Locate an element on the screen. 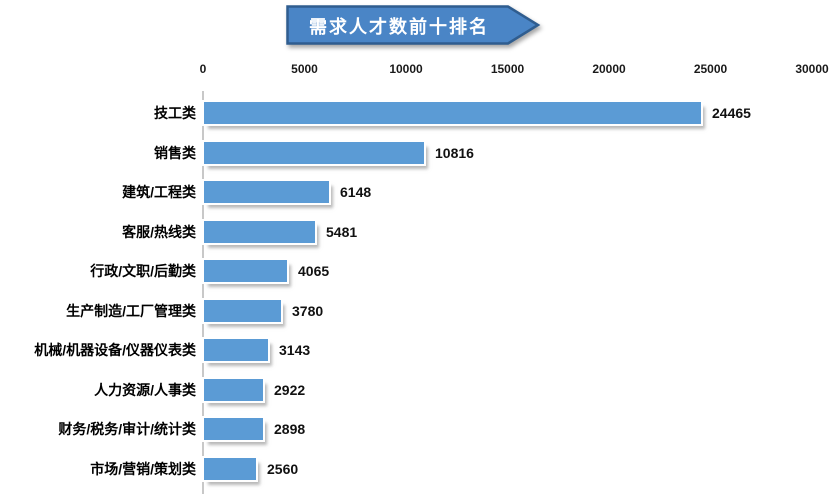  category-label: 销售类 is located at coordinates (175, 152).